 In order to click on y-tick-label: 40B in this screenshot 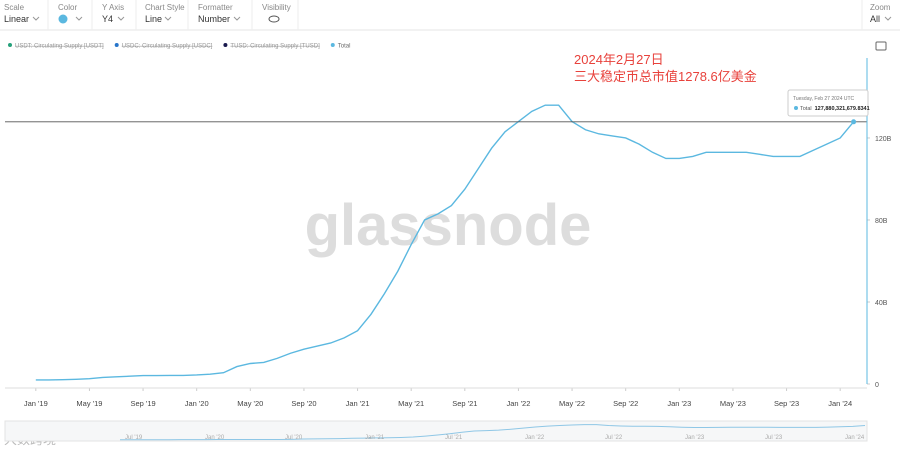, I will do `click(881, 303)`.